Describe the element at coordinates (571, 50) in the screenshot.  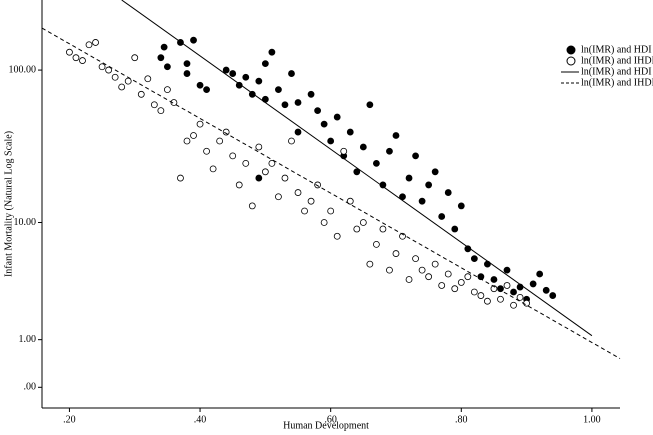
I see `legend-marker` at that location.